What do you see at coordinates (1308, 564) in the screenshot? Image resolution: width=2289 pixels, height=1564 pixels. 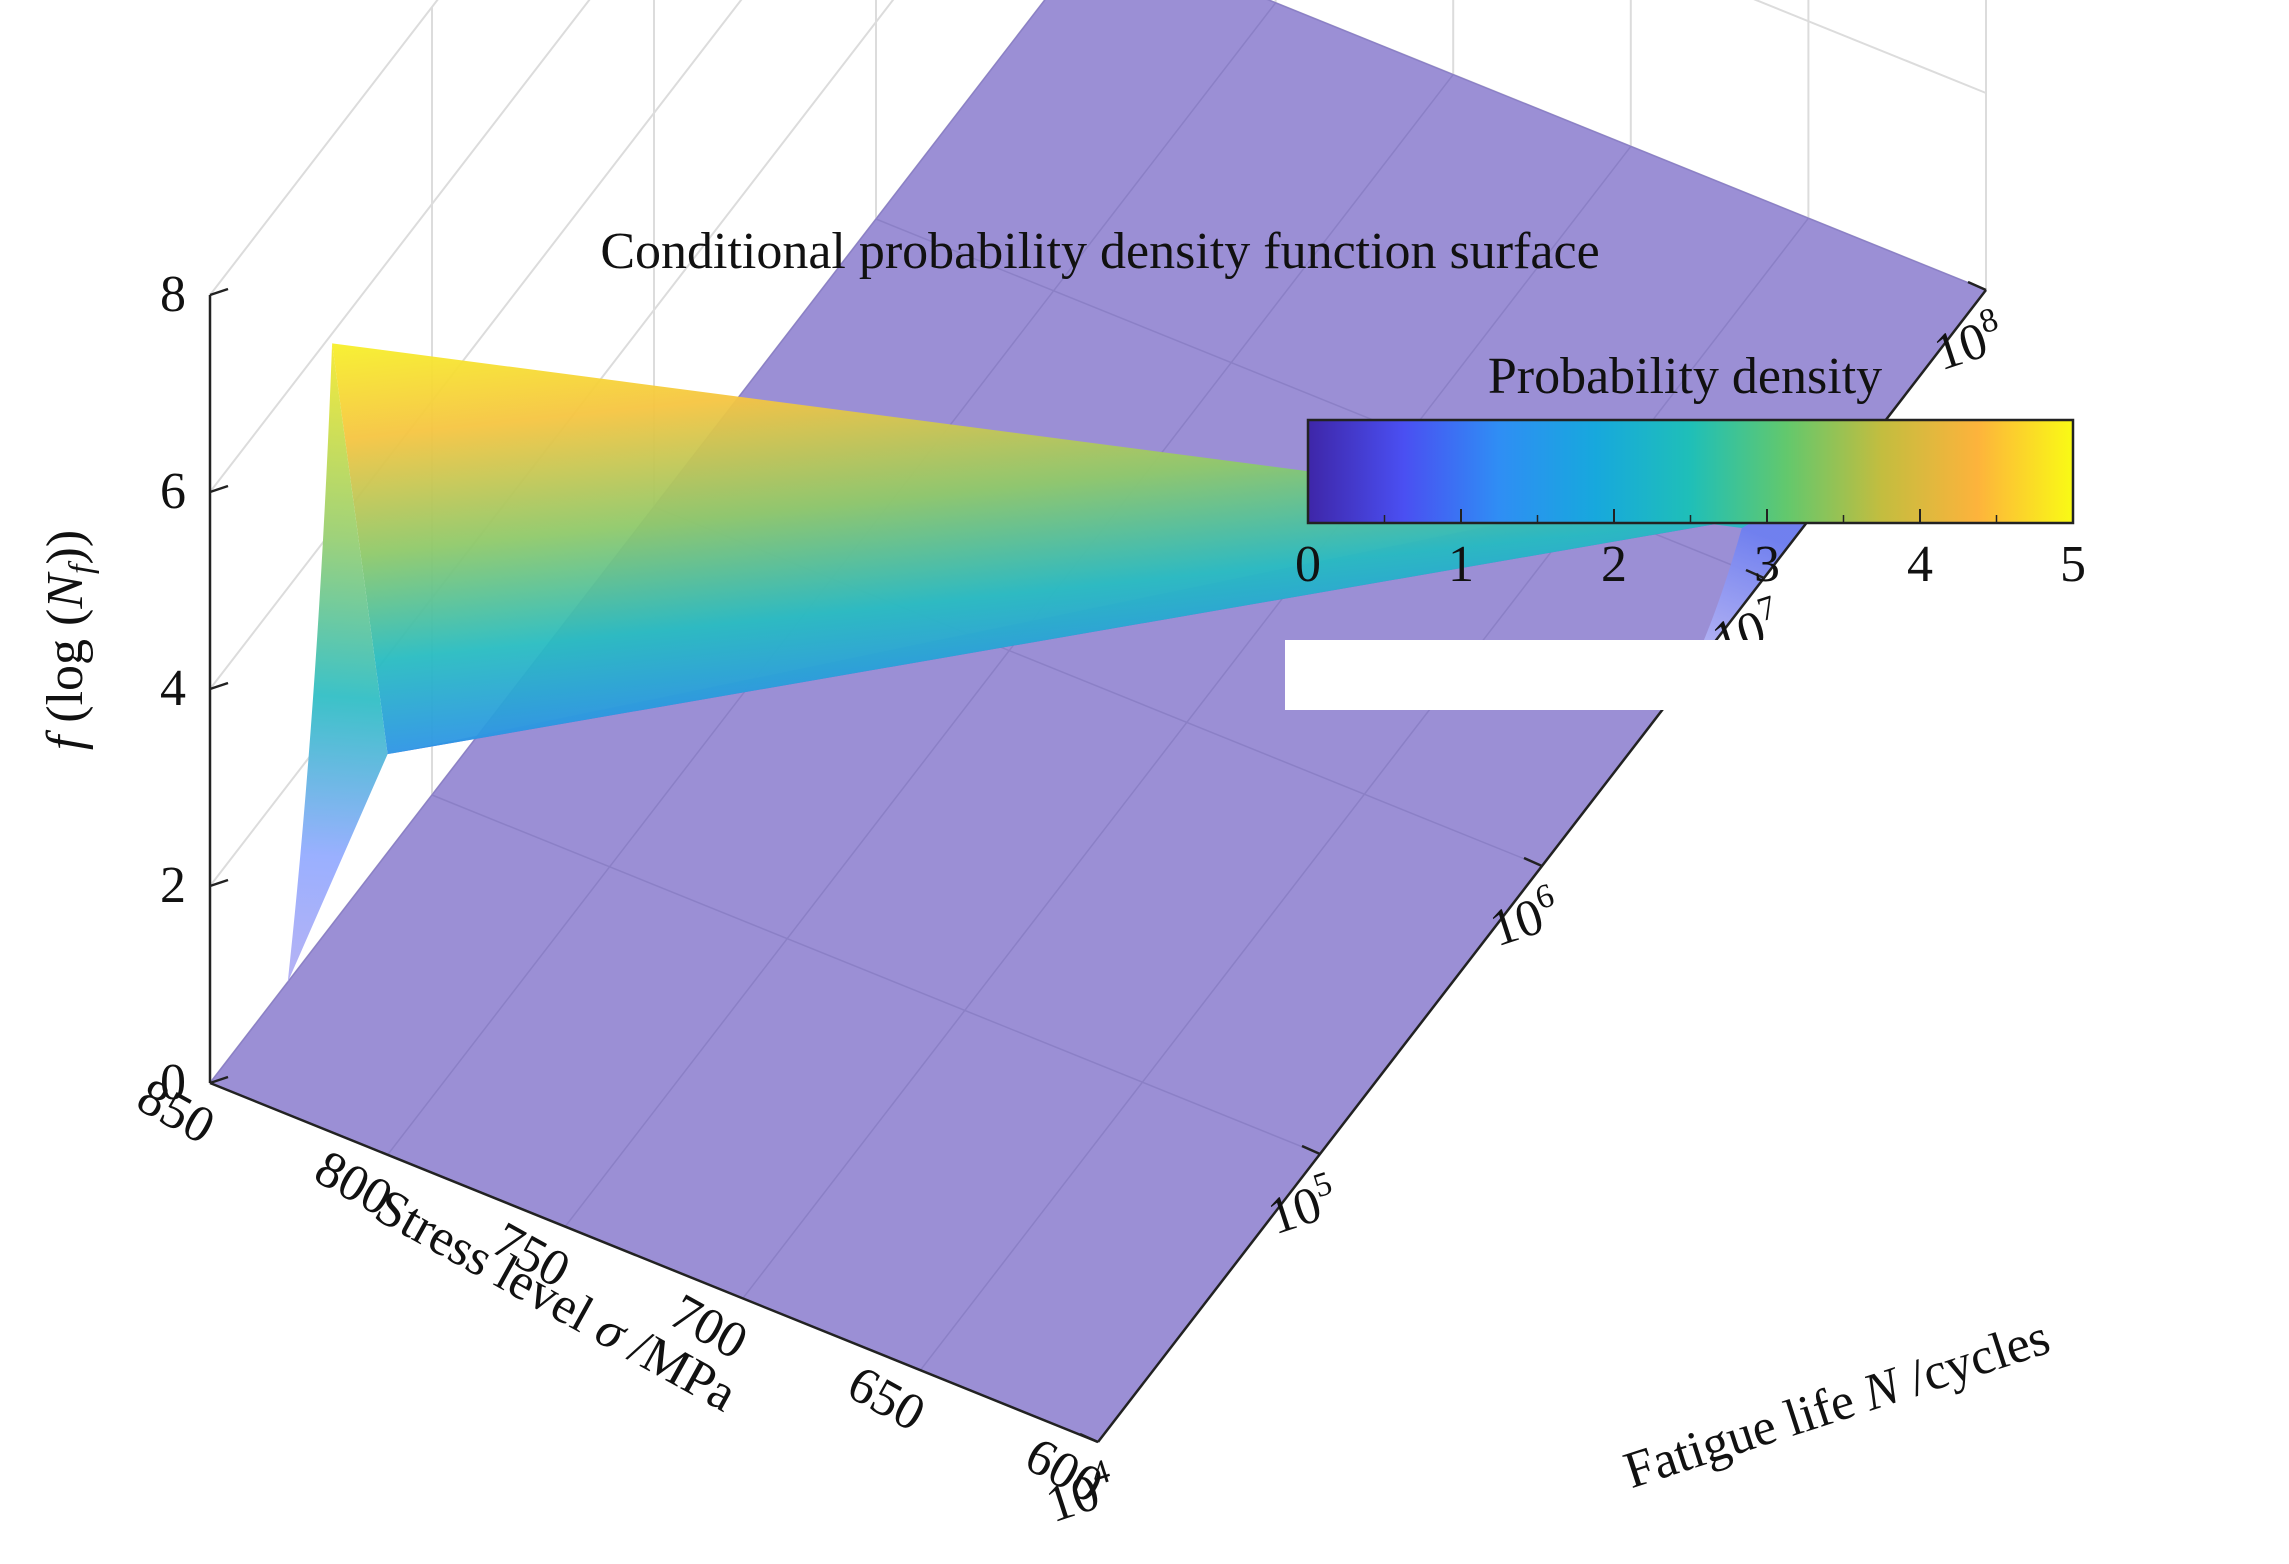 I see `colorbar-tick-label: 0` at bounding box center [1308, 564].